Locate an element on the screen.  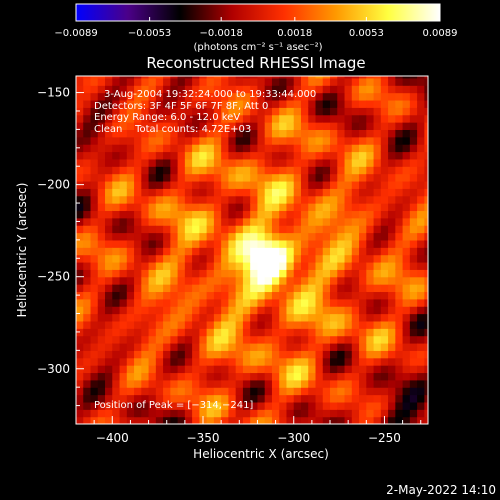
colorbar-tick-label: 0.0053 is located at coordinates (366, 33).